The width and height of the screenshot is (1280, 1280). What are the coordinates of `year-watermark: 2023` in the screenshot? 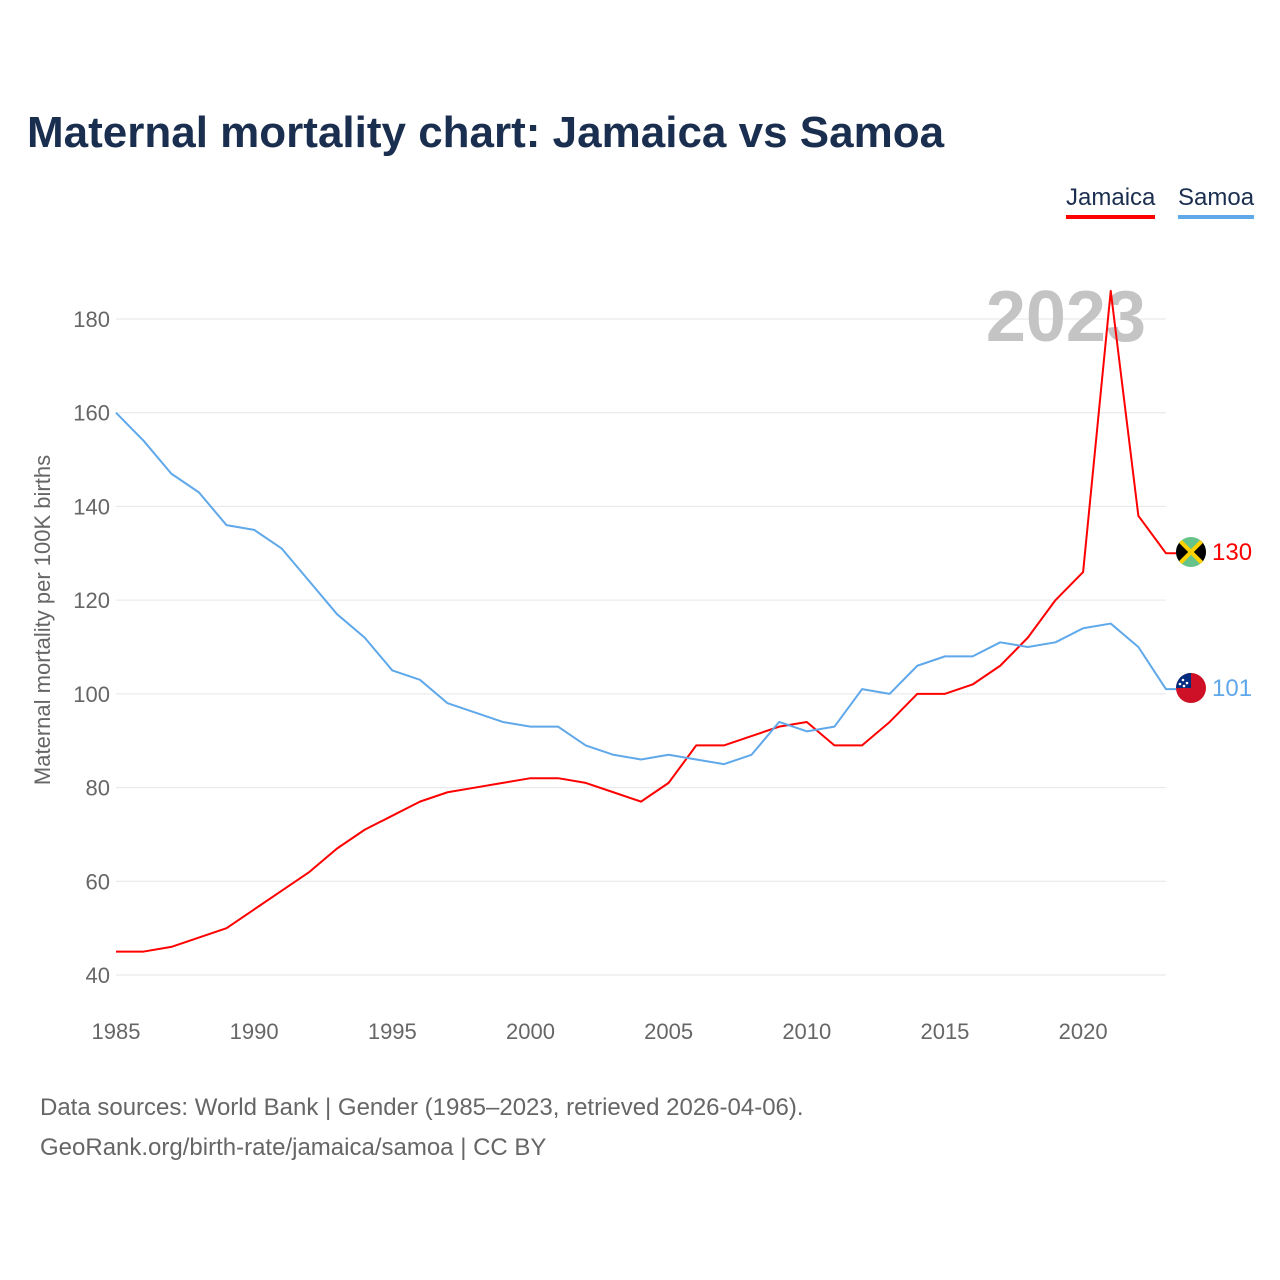 It's located at (1066, 317).